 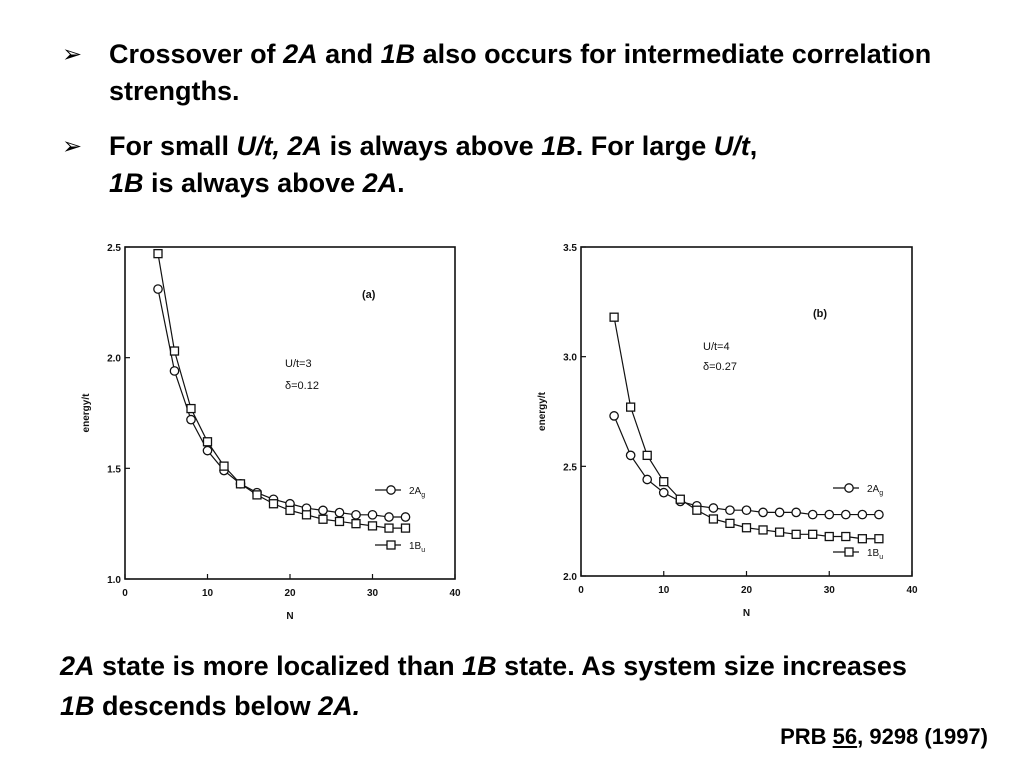 What do you see at coordinates (281, 403) in the screenshot?
I see `series-line-2a` at bounding box center [281, 403].